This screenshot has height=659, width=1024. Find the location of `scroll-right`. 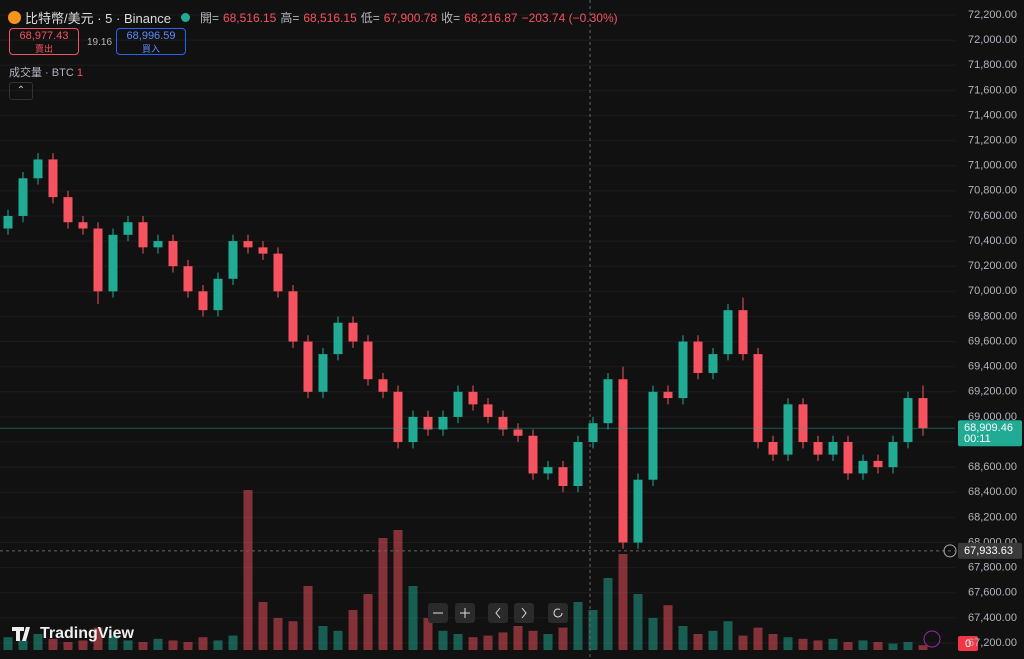

scroll-right is located at coordinates (524, 613).